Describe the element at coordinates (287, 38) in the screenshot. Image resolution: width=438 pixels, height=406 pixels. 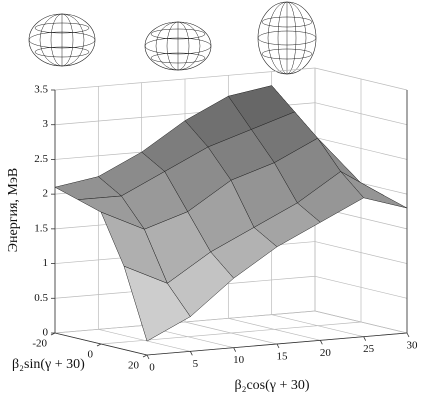
I see `prolate-icon` at that location.